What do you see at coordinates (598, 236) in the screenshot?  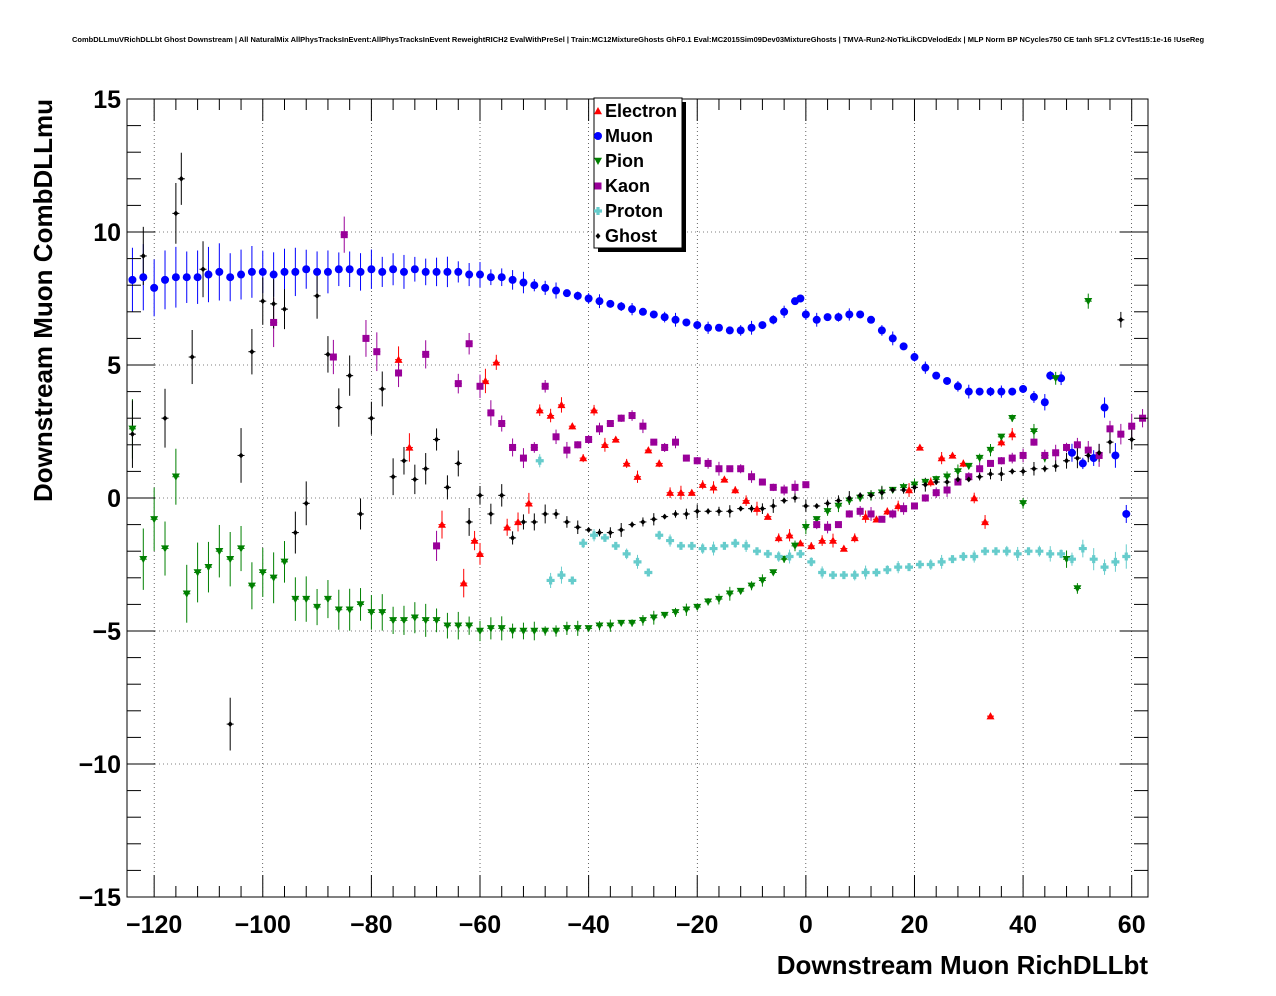 I see `legend-marker-ghost` at bounding box center [598, 236].